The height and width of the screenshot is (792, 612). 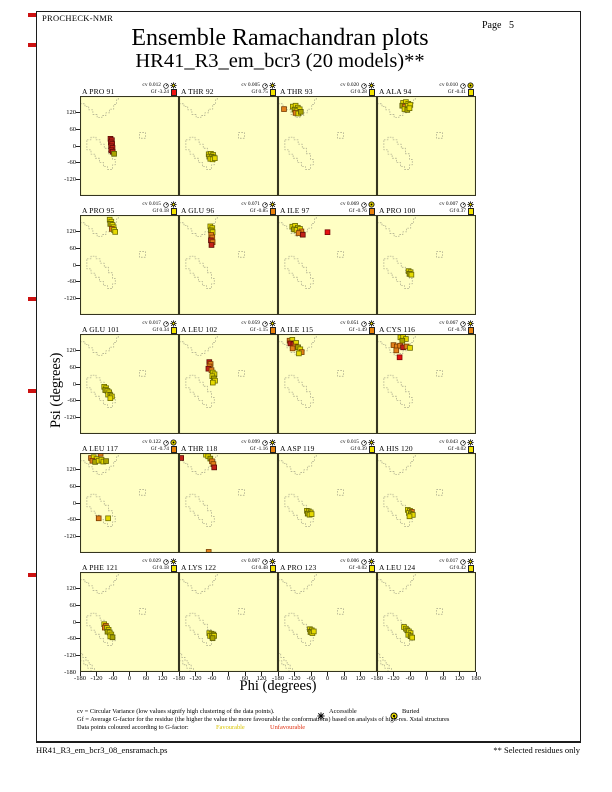 I want to click on subplot-stats: cv 0.029 Gf 0.18, so click(x=159, y=565).